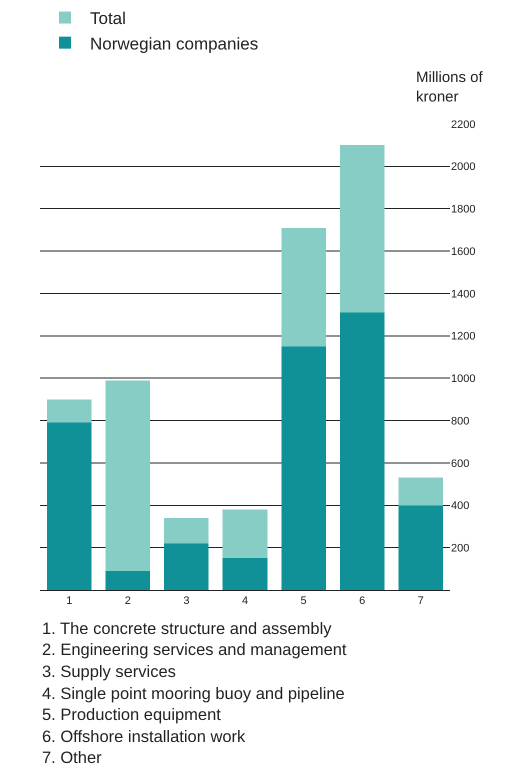  Describe the element at coordinates (186, 601) in the screenshot. I see `x-tick-label: 3` at that location.